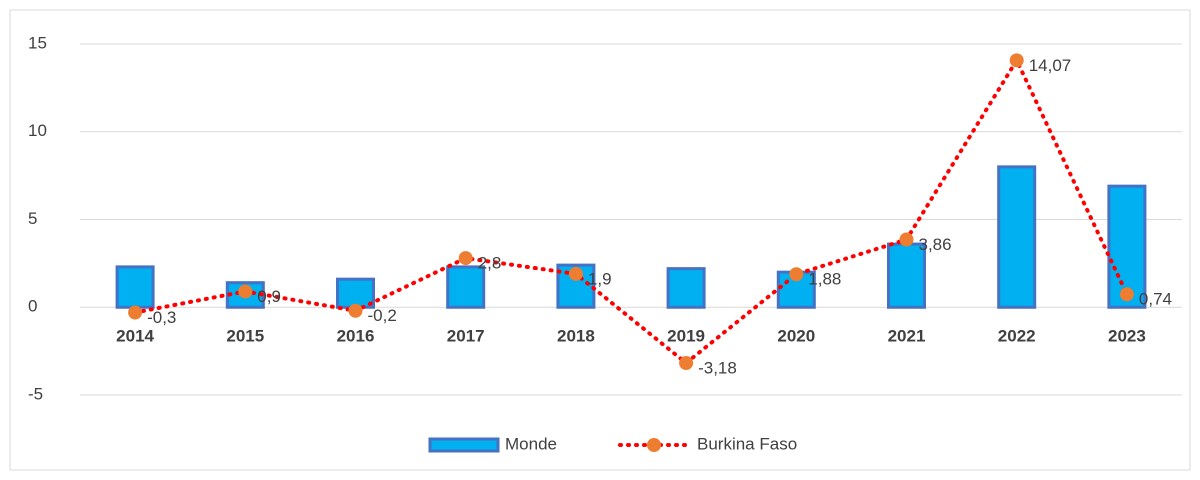 The image size is (1200, 480). I want to click on x-tick-label: 2023, so click(1127, 336).